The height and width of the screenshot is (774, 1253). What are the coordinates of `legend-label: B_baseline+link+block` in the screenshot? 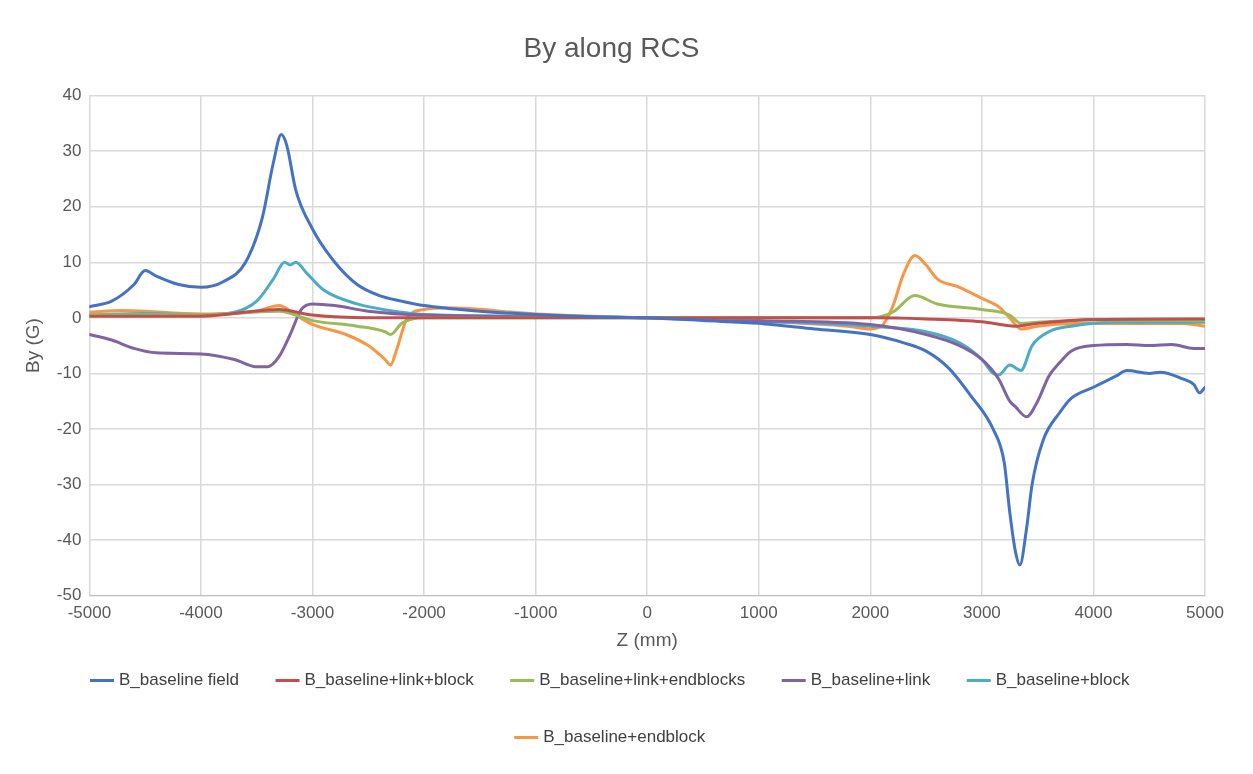 It's located at (389, 680).